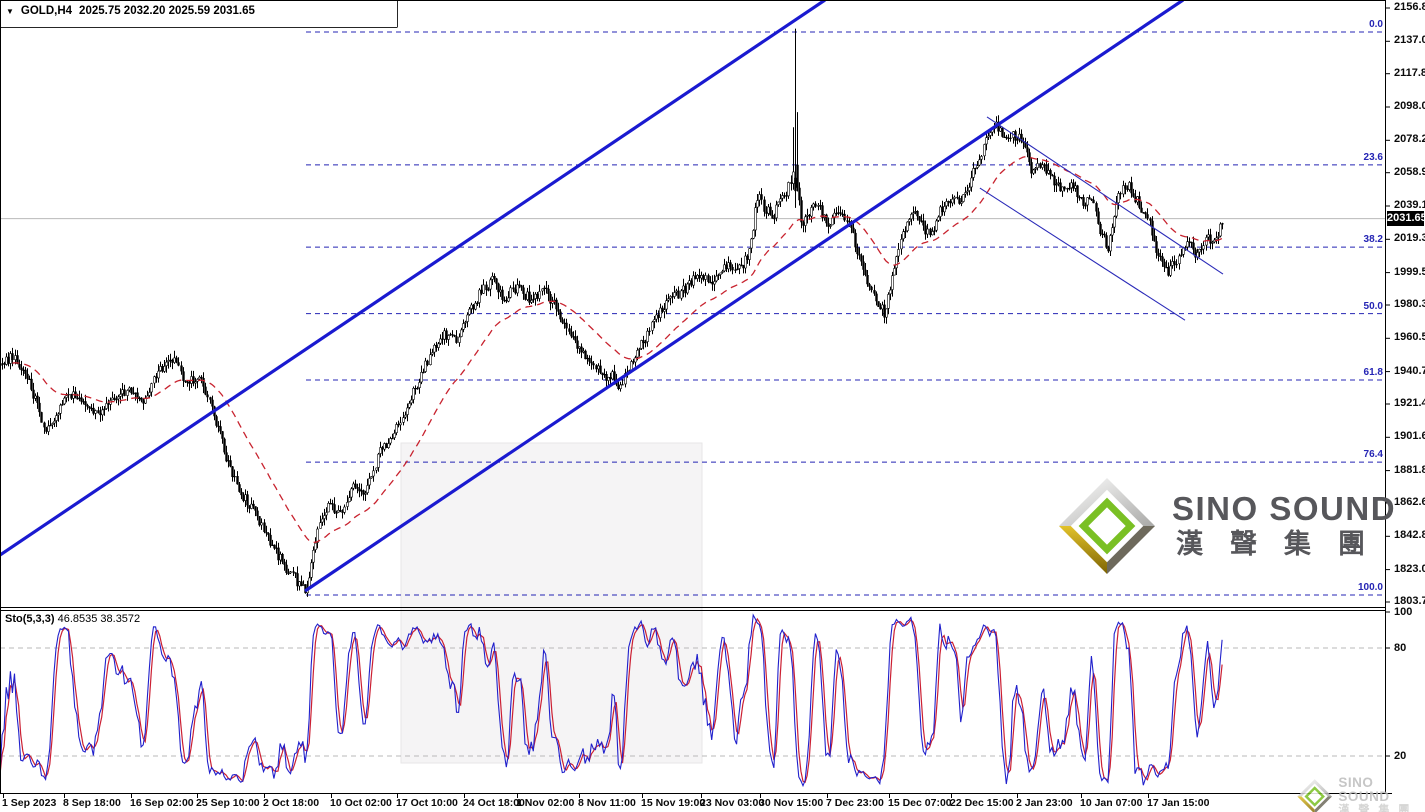 This screenshot has width=1425, height=812. What do you see at coordinates (1409, 502) in the screenshot?
I see `price-axis-label: 1862.60` at bounding box center [1409, 502].